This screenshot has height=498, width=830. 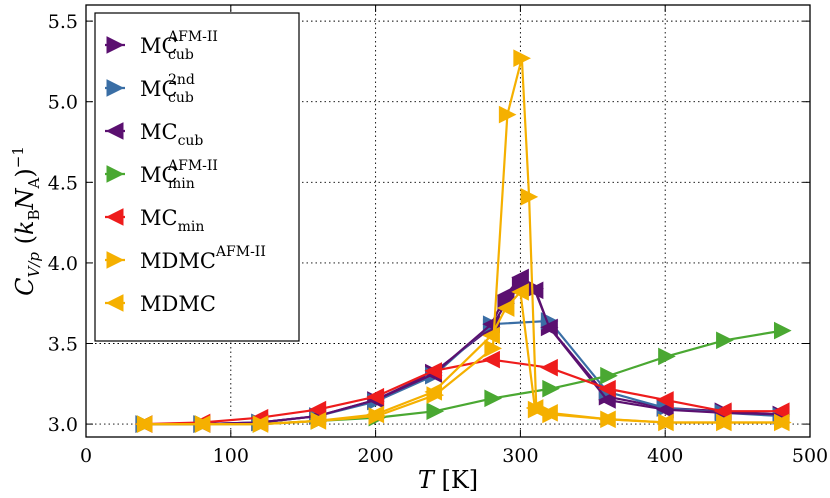 What do you see at coordinates (63, 345) in the screenshot?
I see `y-tick-label: 3.5` at bounding box center [63, 345].